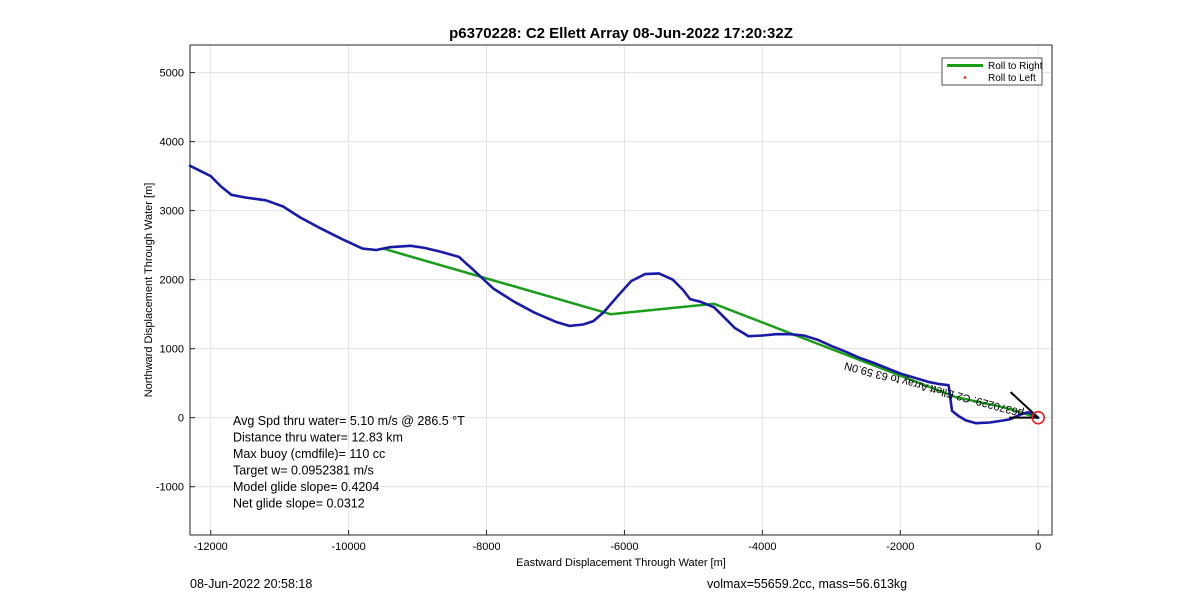  I want to click on end-marker, so click(1038, 417).